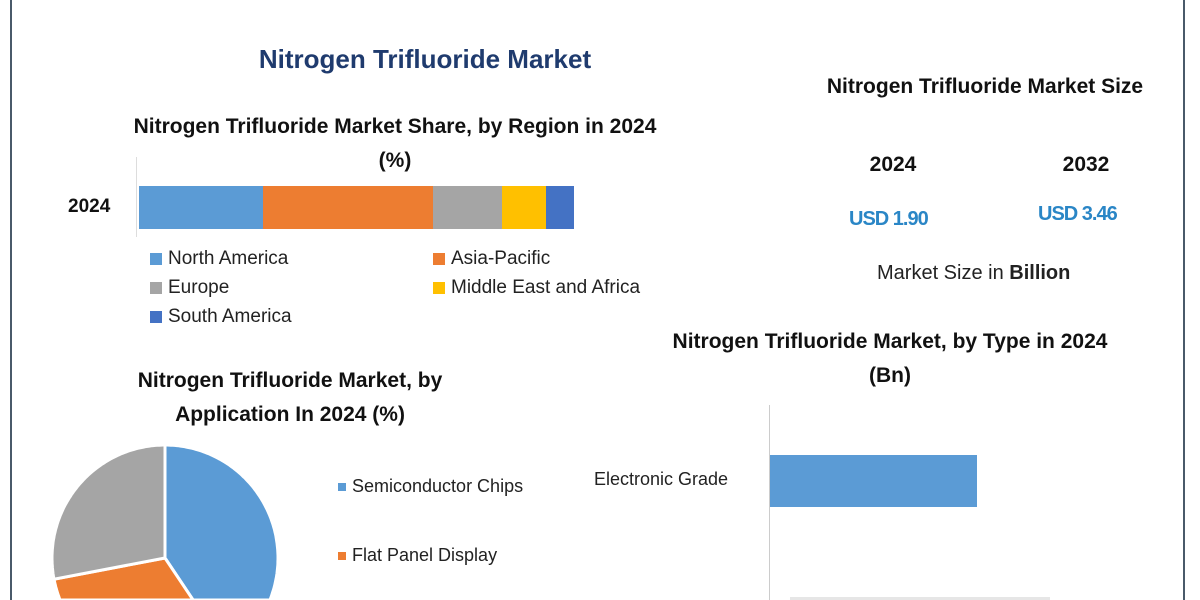 The height and width of the screenshot is (600, 1200). I want to click on legend-label: Flat Panel Display, so click(425, 555).